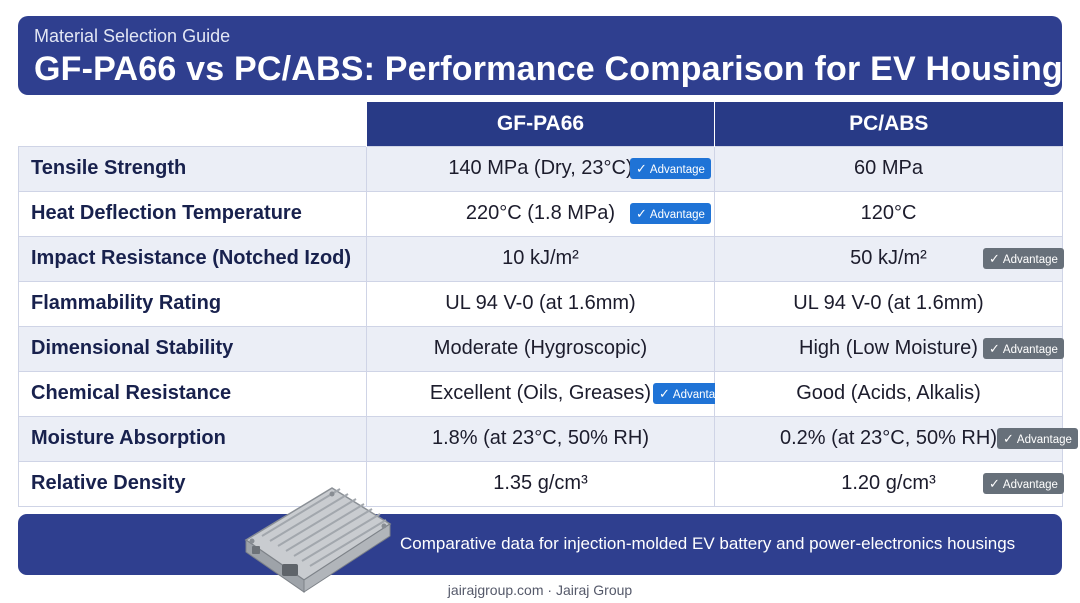  I want to click on pc-abs-value: 60 MPa, so click(888, 168).